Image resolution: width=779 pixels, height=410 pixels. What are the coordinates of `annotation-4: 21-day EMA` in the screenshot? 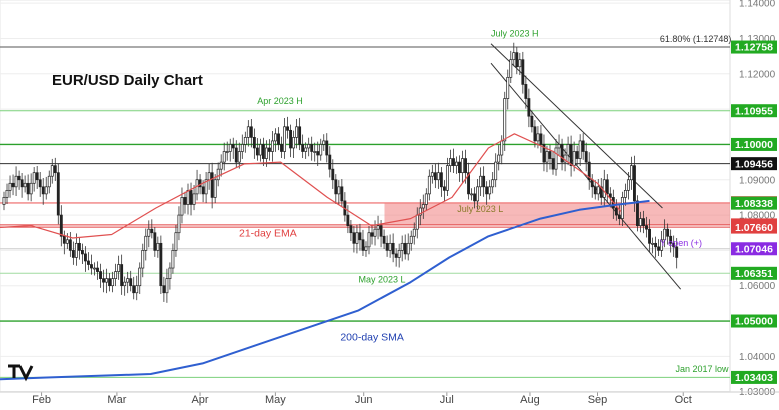 It's located at (268, 233).